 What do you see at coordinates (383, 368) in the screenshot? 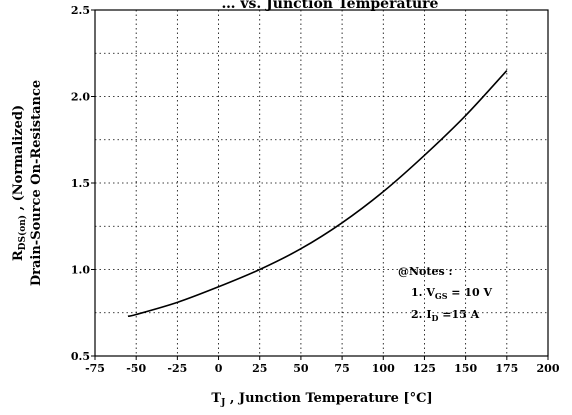
I see `x-tick-label: 100` at bounding box center [383, 368].